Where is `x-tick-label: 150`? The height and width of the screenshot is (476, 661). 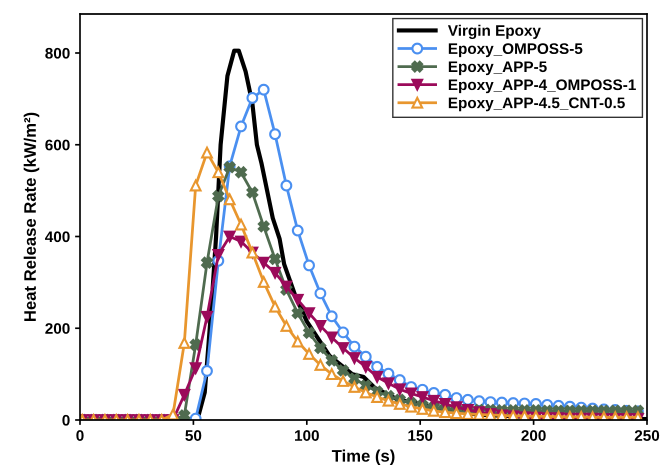
x-tick-label: 150 is located at coordinates (420, 435).